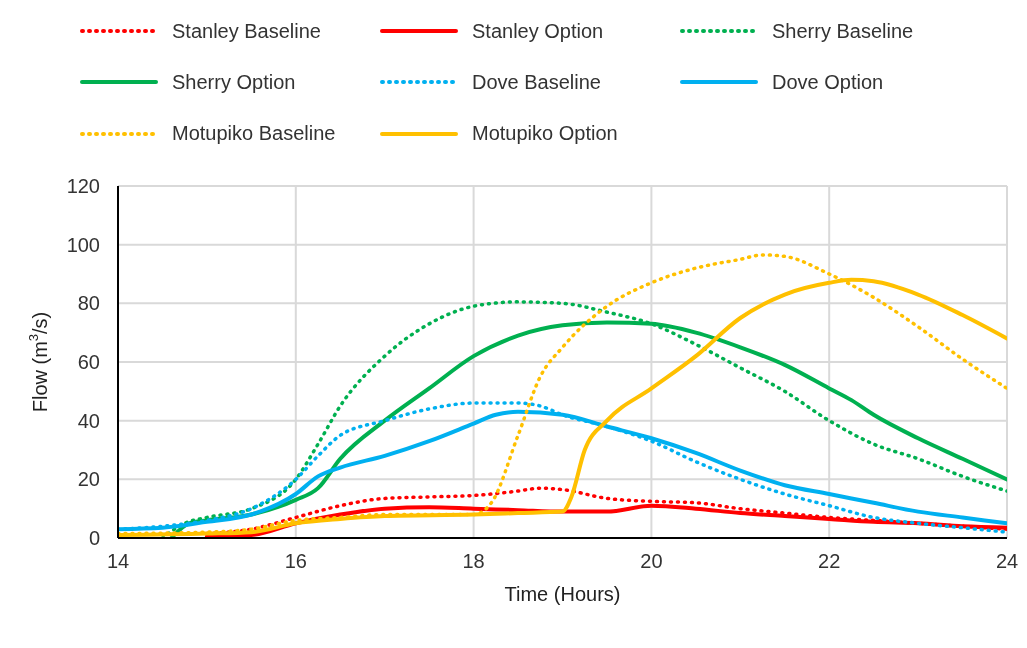 This screenshot has width=1027, height=648. I want to click on y-tick-label: 80, so click(88, 303).